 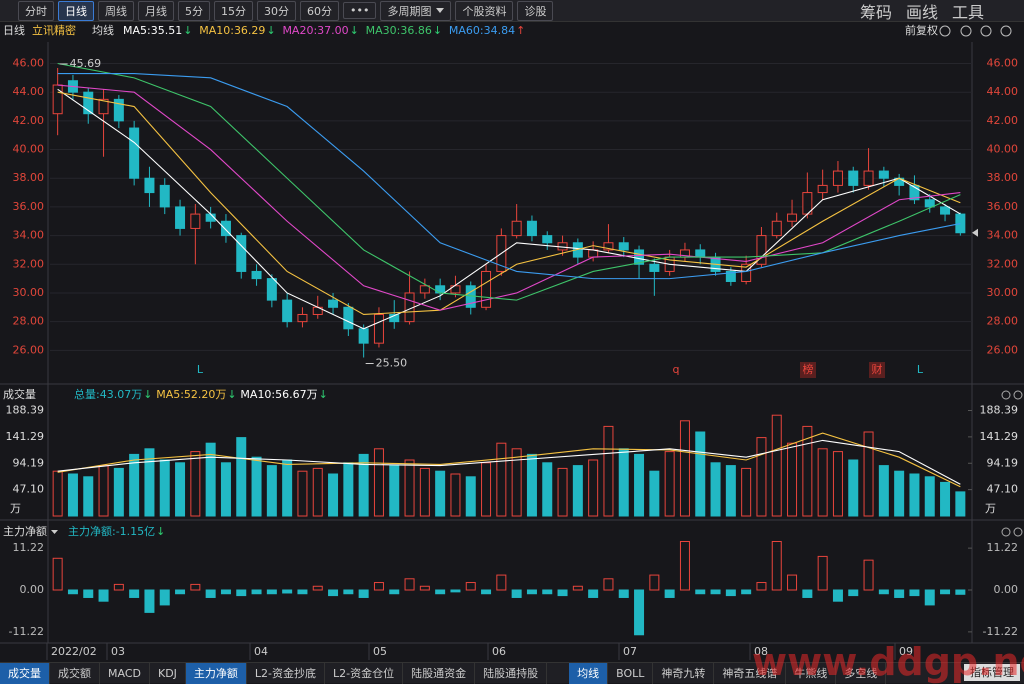 I want to click on y-tick-label: 44.00, so click(x=29, y=91).